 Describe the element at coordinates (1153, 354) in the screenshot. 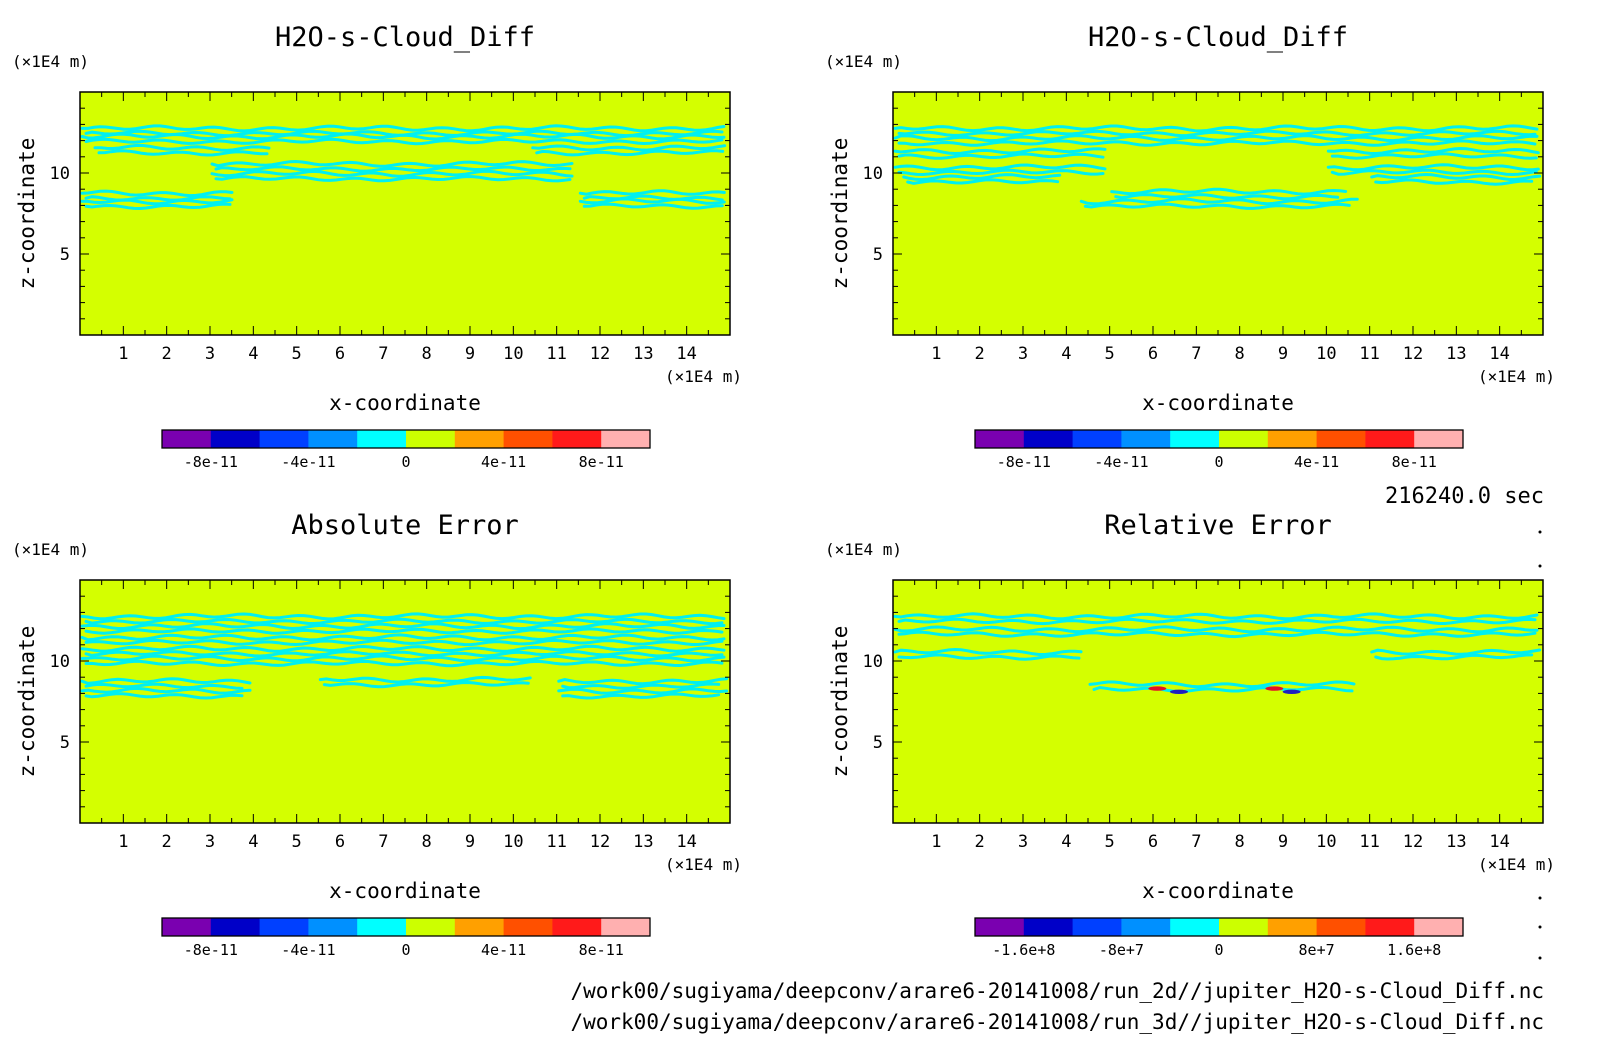

I see `x-tick-label: 6` at that location.